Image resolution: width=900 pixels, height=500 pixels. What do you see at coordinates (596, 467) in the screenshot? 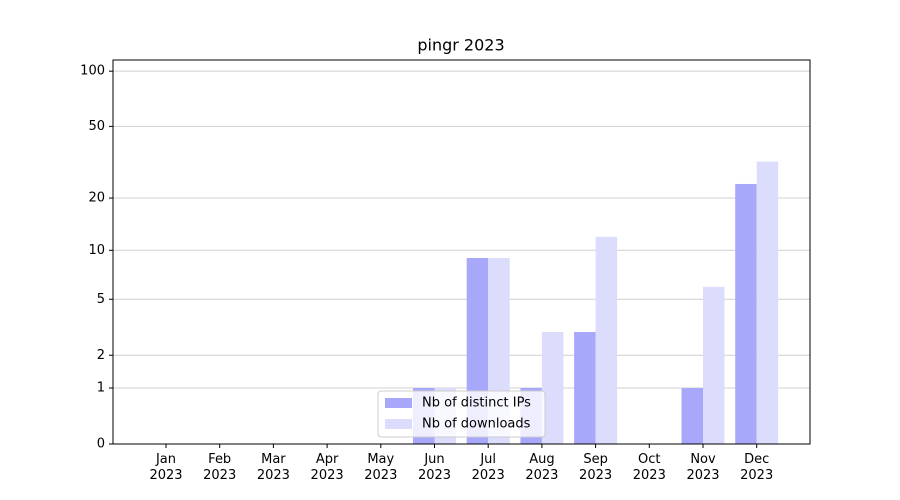
I see `x-tick-label: Sep 2023` at bounding box center [596, 467].